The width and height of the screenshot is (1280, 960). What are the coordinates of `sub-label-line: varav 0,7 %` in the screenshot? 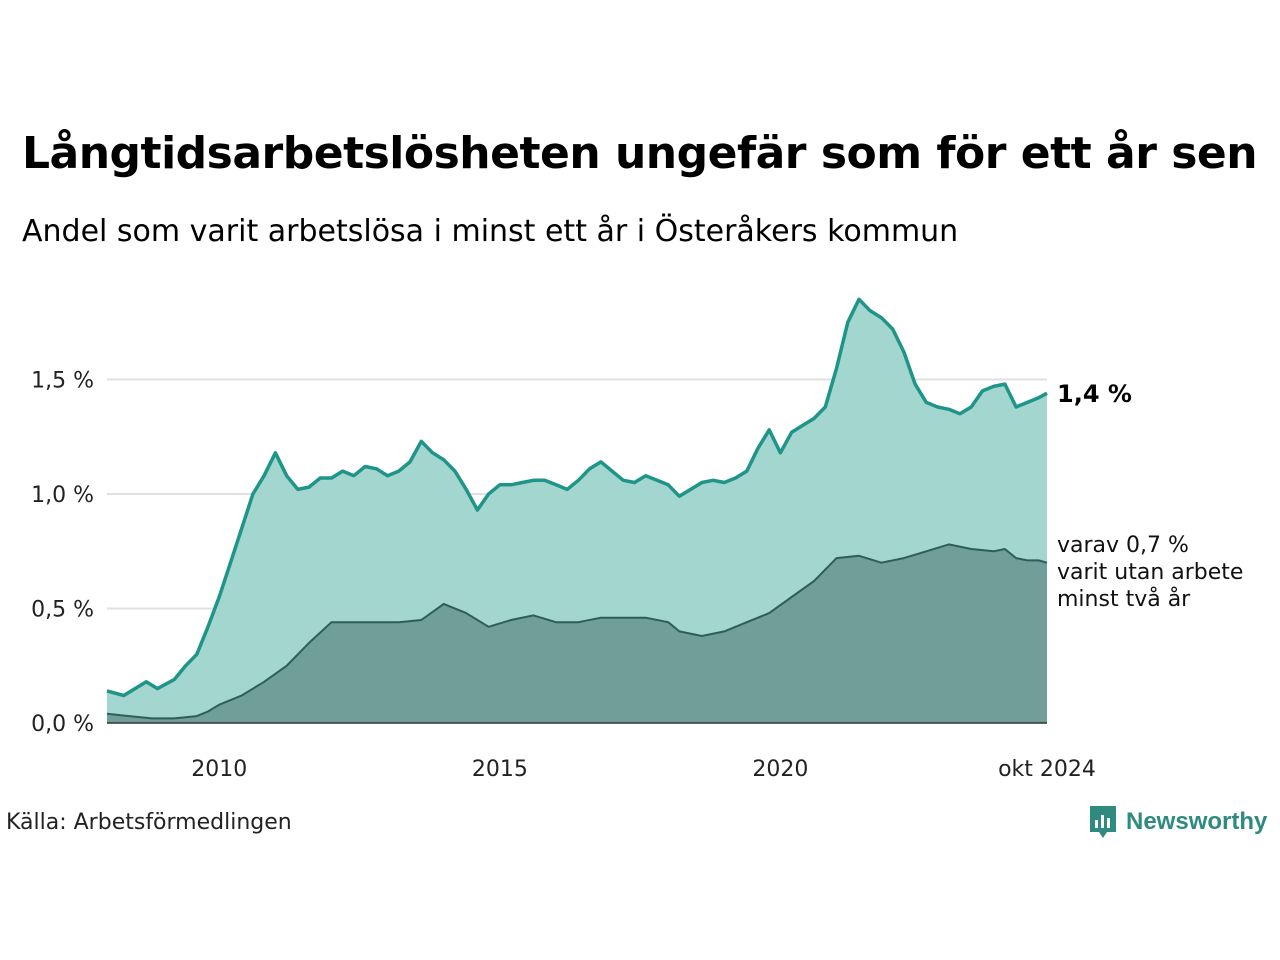 It's located at (1123, 545).